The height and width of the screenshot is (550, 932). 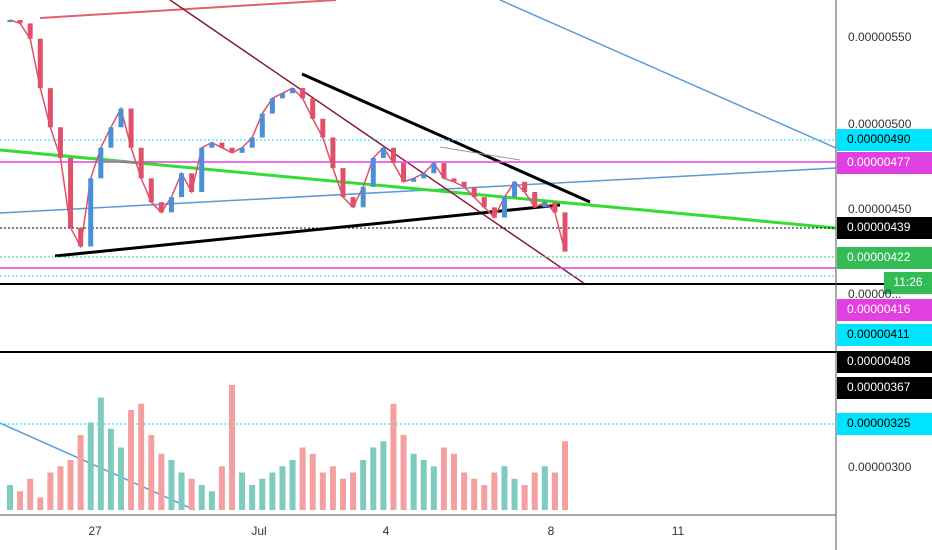 What do you see at coordinates (880, 467) in the screenshot?
I see `price-axis-label: 0.00000300` at bounding box center [880, 467].